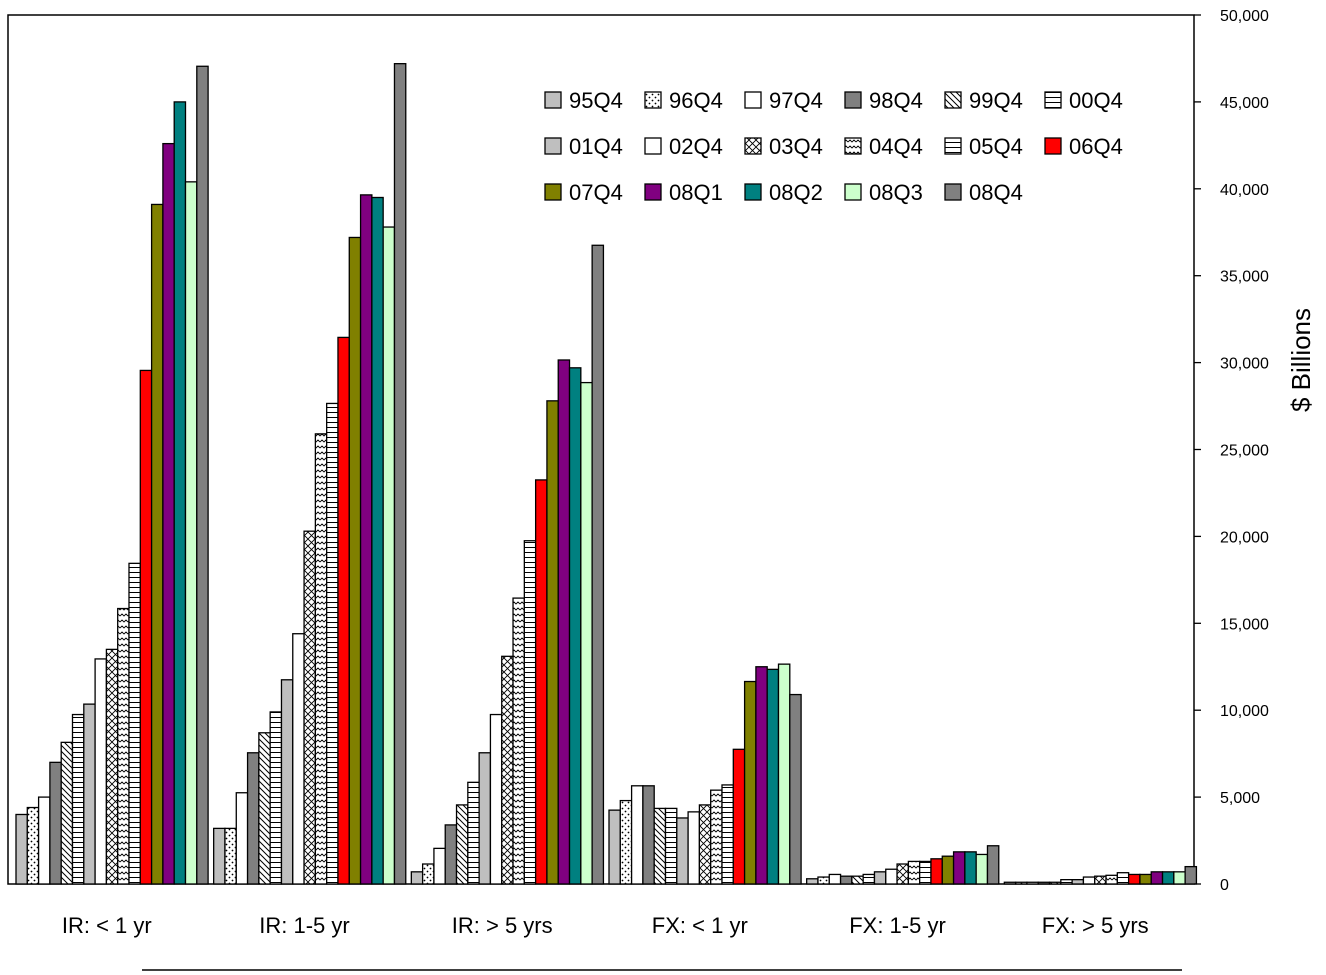  Describe the element at coordinates (1224, 885) in the screenshot. I see `y-tick-label: 0` at that location.